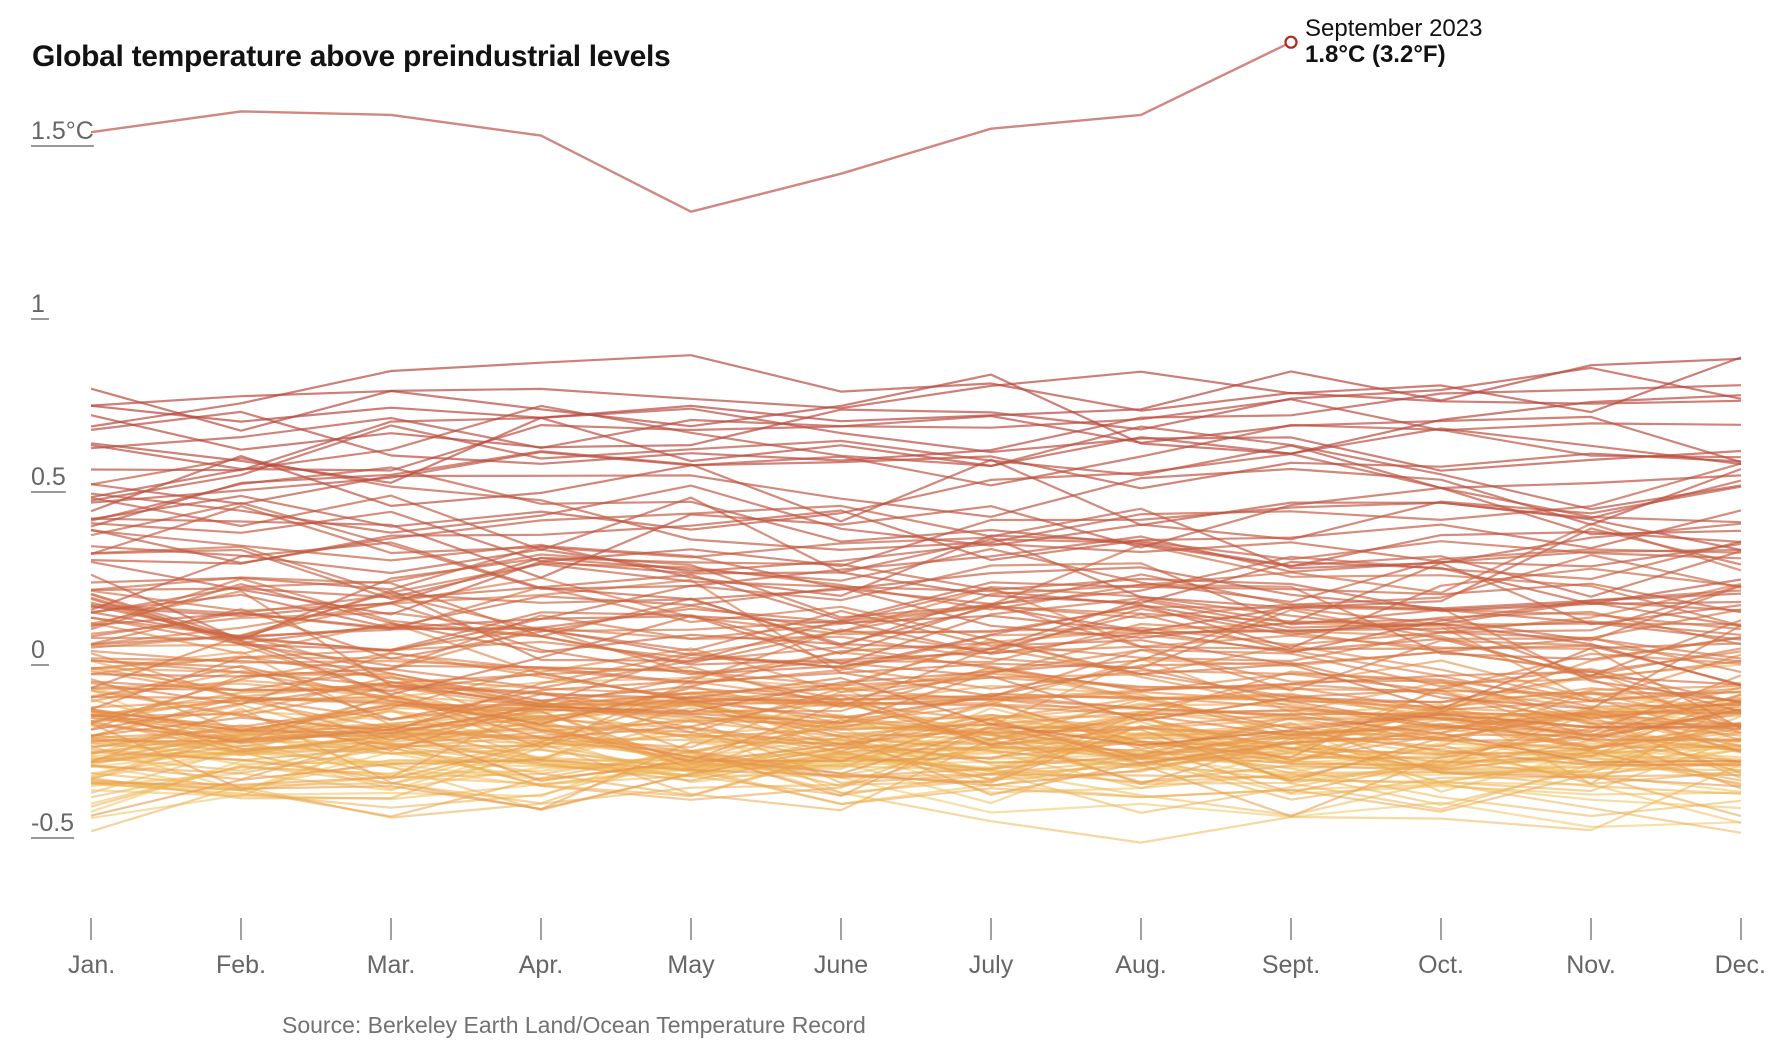  Describe the element at coordinates (1375, 54) in the screenshot. I see `annotation-value: 1.8°C (3.2°F)` at that location.